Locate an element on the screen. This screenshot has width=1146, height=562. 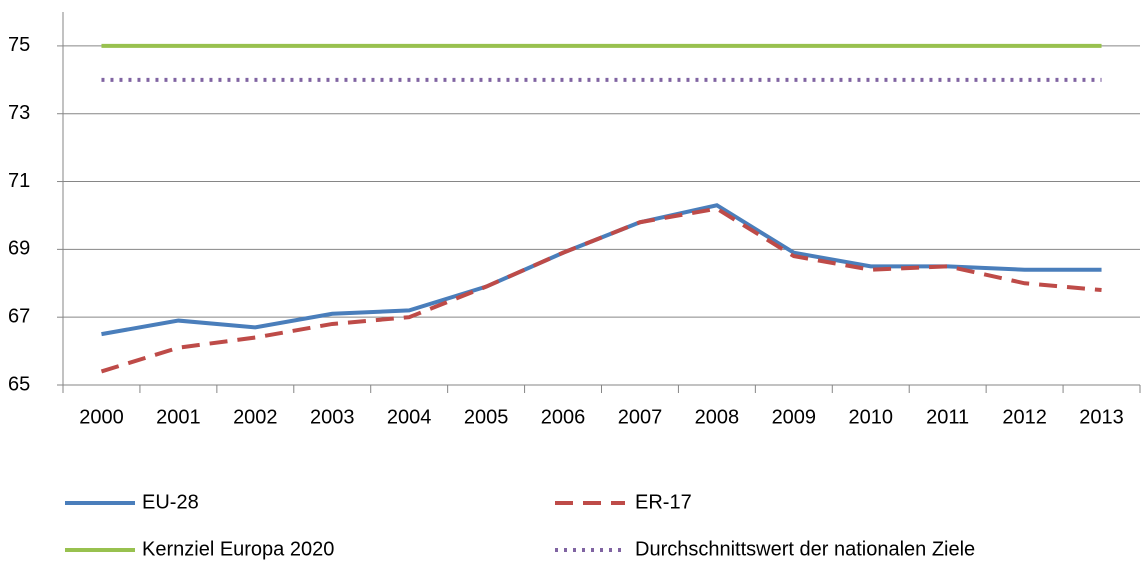
x-tick-label: 2004 is located at coordinates (409, 417).